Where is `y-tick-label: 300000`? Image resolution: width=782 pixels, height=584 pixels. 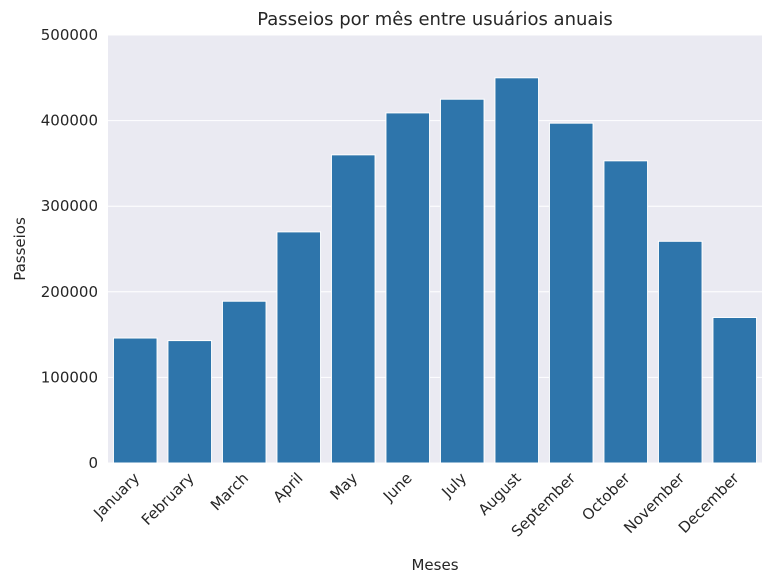 y-tick-label: 300000 is located at coordinates (69, 206).